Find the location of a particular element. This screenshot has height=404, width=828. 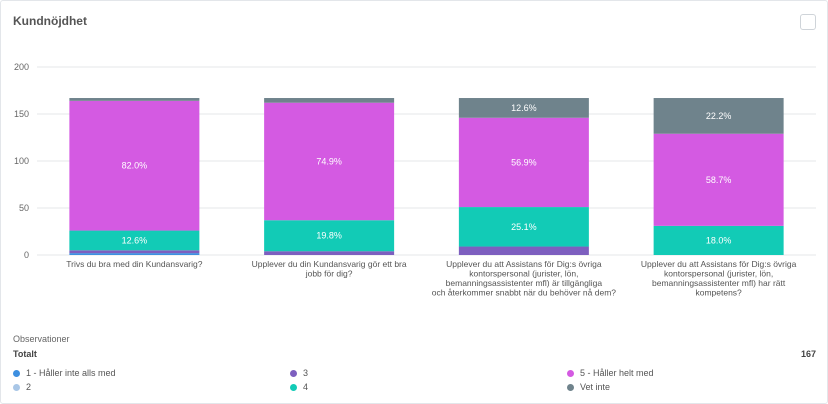

data-label: 22.2% is located at coordinates (719, 116).